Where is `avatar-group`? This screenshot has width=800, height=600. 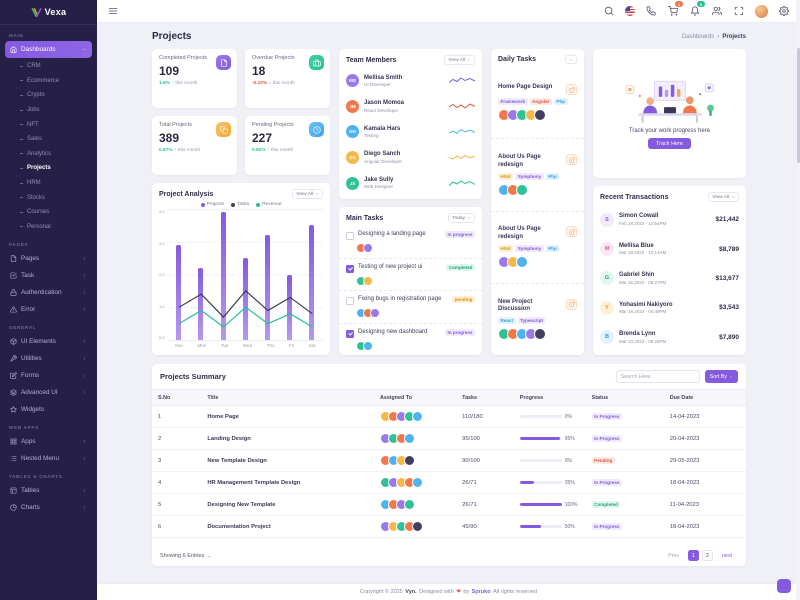 avatar-group is located at coordinates (414, 526).